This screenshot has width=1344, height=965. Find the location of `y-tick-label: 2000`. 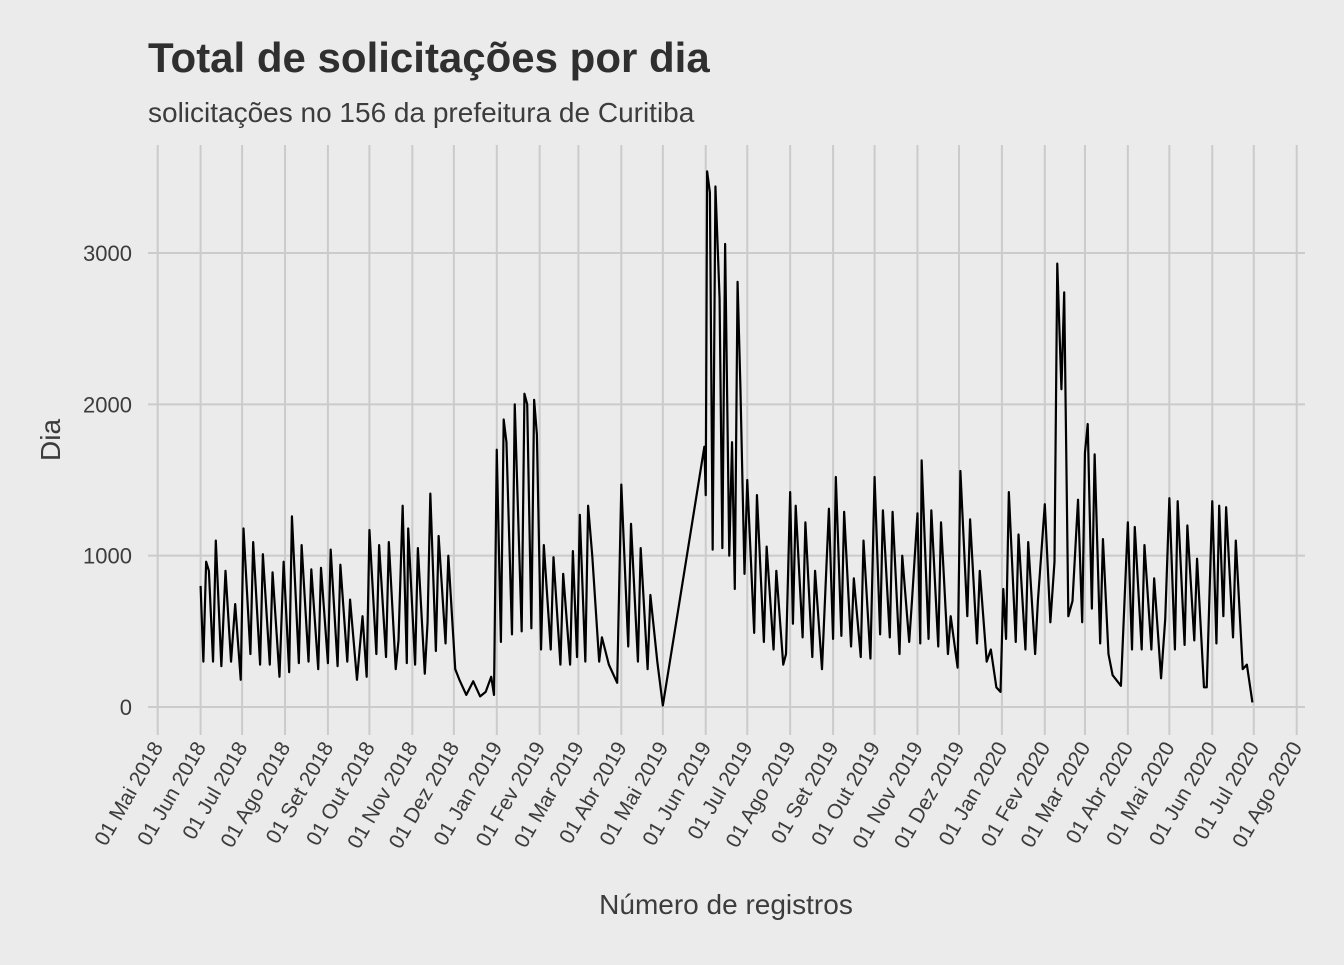

y-tick-label: 2000 is located at coordinates (107, 404).